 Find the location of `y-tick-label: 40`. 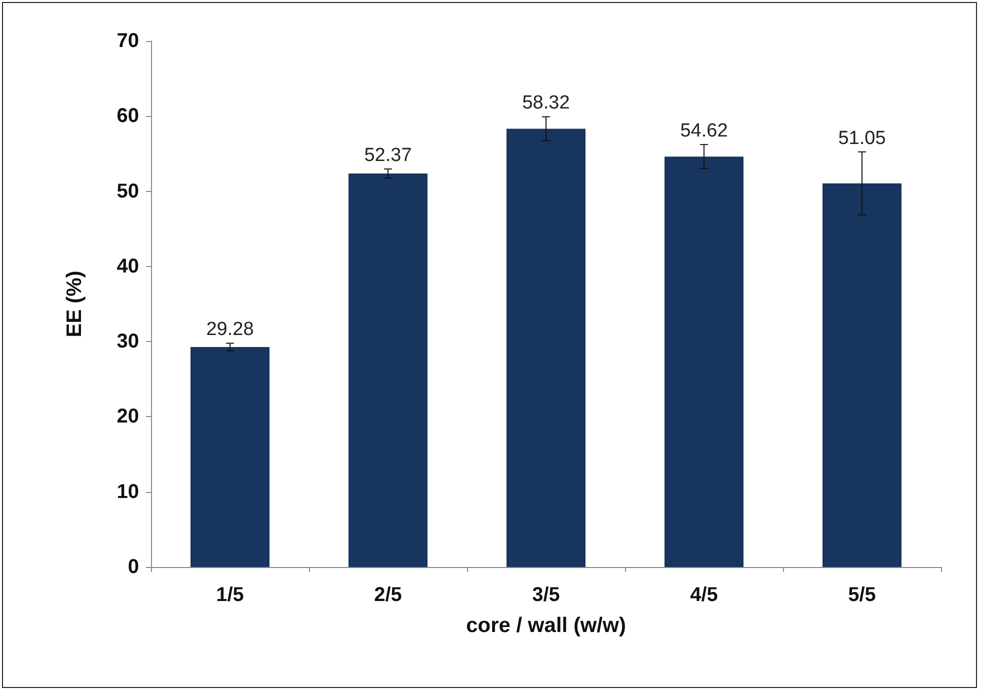

y-tick-label: 40 is located at coordinates (127, 266).